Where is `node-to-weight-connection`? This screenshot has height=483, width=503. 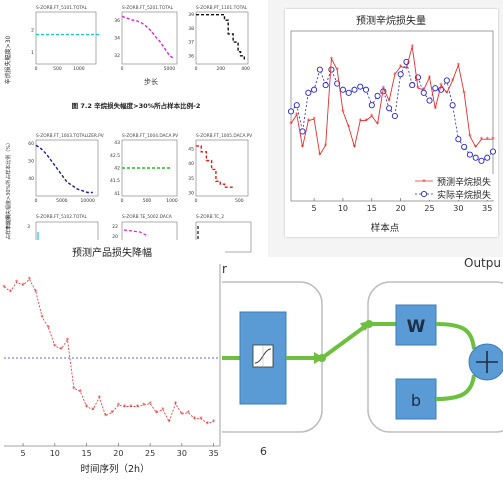
node-to-weight-connection is located at coordinates (344, 341).